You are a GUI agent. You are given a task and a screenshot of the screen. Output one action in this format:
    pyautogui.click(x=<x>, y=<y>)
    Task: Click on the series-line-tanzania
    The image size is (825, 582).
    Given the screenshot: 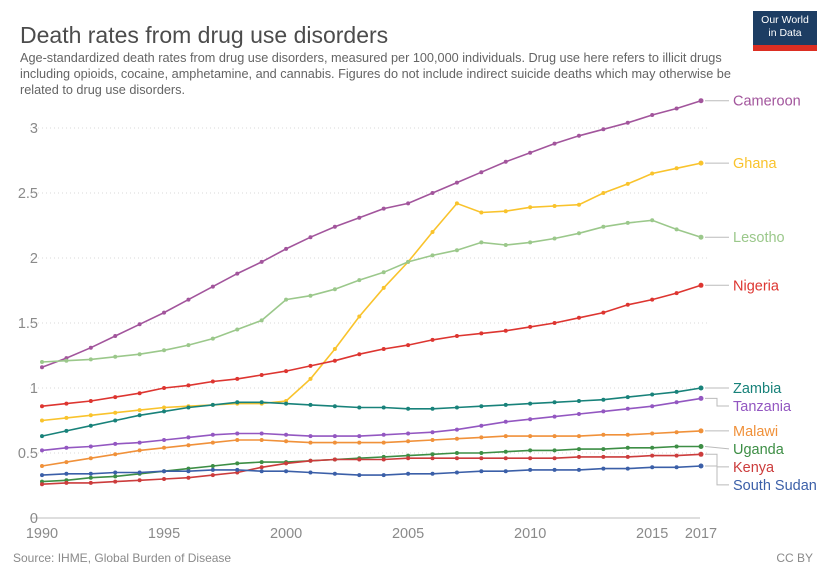 What is the action you would take?
    pyautogui.click(x=371, y=424)
    